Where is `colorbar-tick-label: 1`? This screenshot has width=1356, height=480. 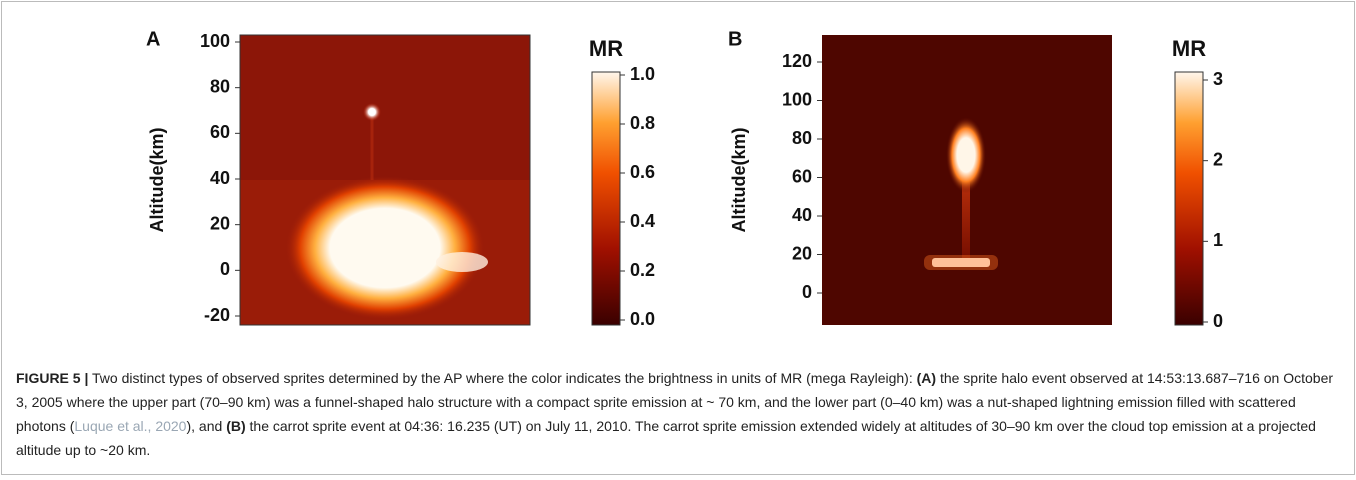
colorbar-tick-label: 1 is located at coordinates (1218, 240).